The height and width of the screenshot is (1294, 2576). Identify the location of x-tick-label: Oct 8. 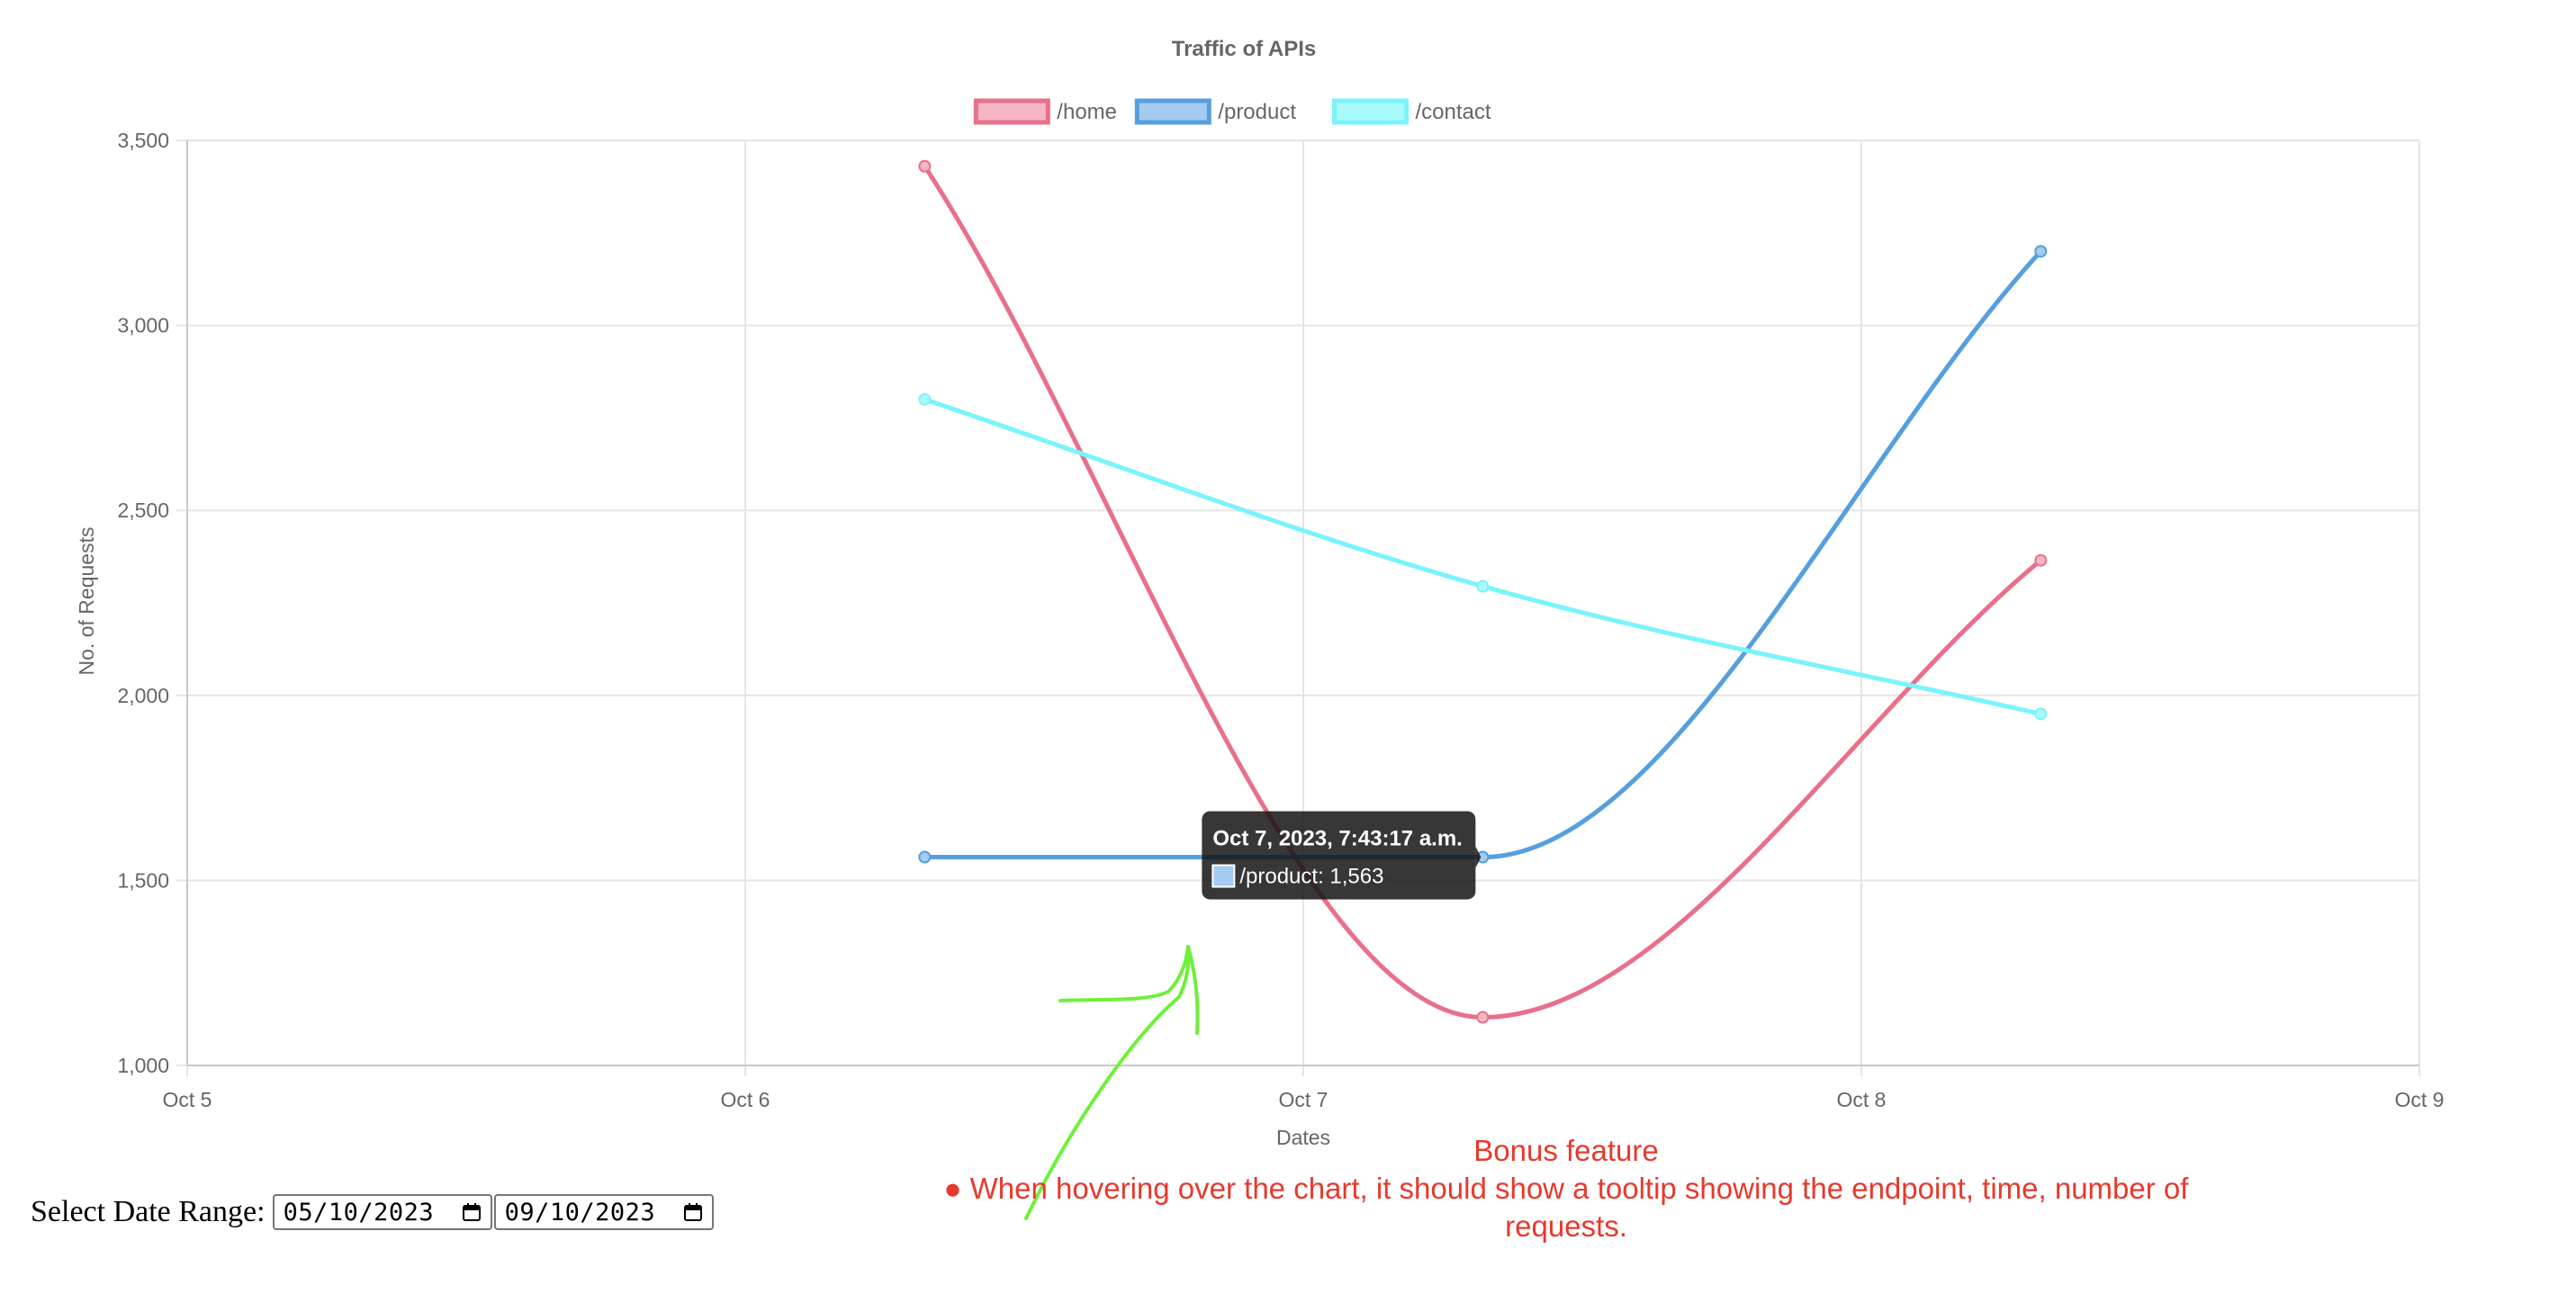
(1862, 1099).